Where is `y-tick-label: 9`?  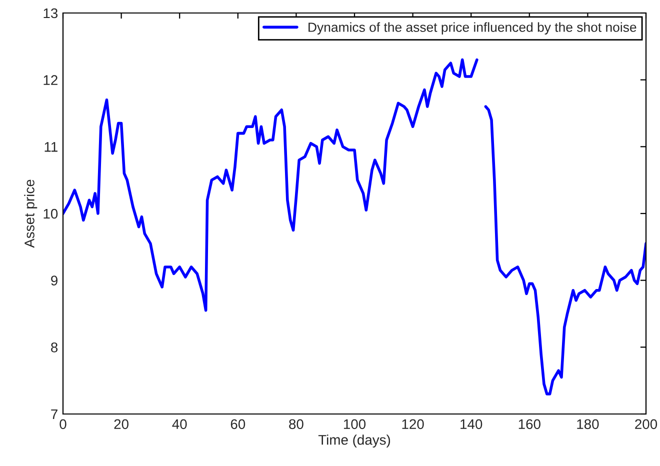 y-tick-label: 9 is located at coordinates (54, 281).